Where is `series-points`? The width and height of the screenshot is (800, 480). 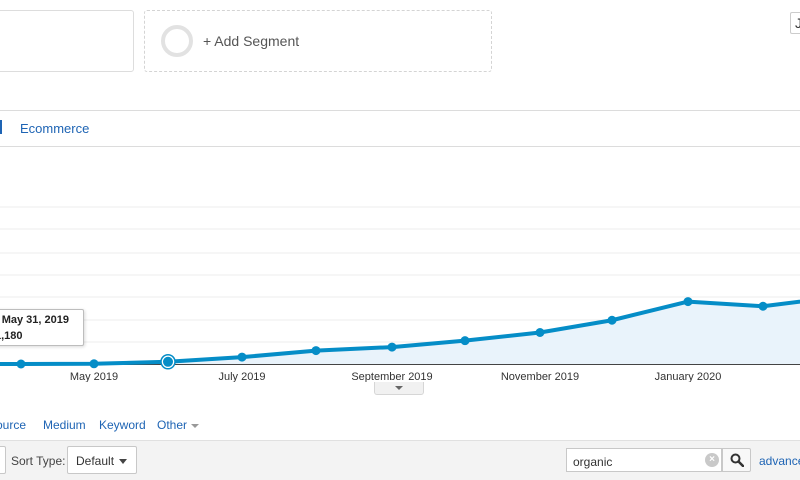 series-points is located at coordinates (392, 333).